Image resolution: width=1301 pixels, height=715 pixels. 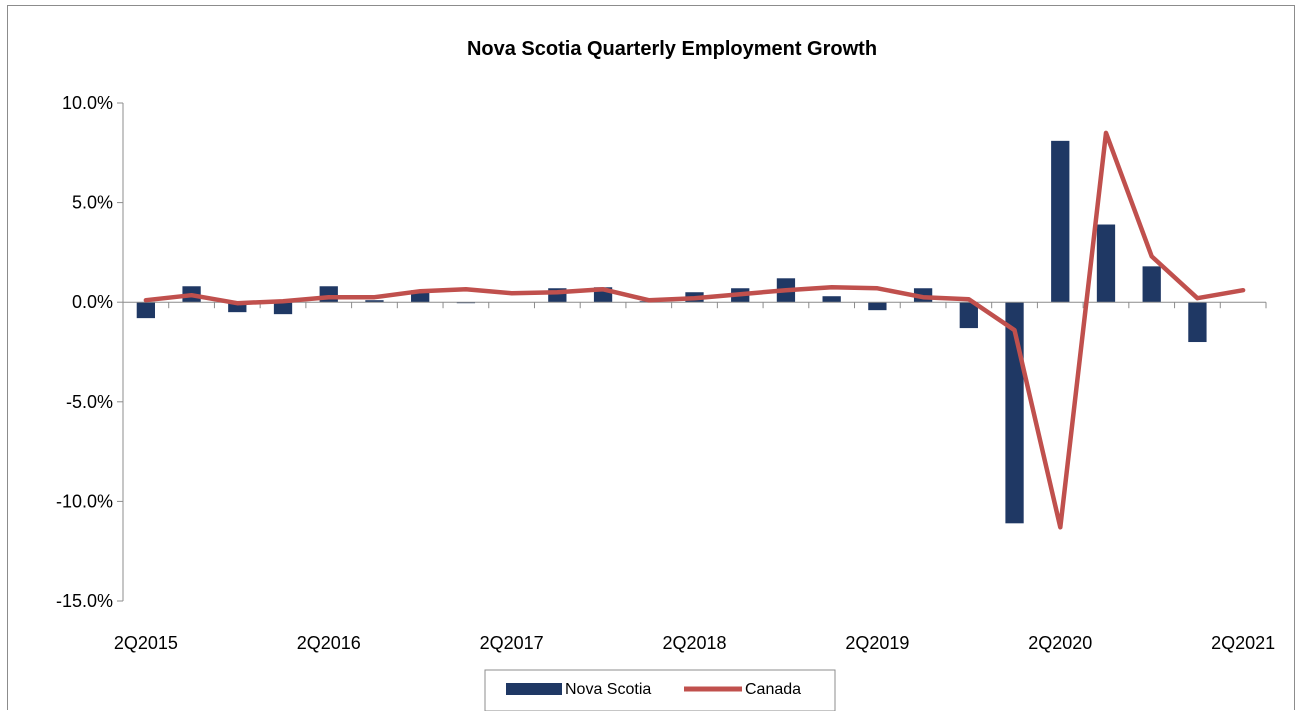 What do you see at coordinates (89, 402) in the screenshot?
I see `y-tick-label: -5.0%` at bounding box center [89, 402].